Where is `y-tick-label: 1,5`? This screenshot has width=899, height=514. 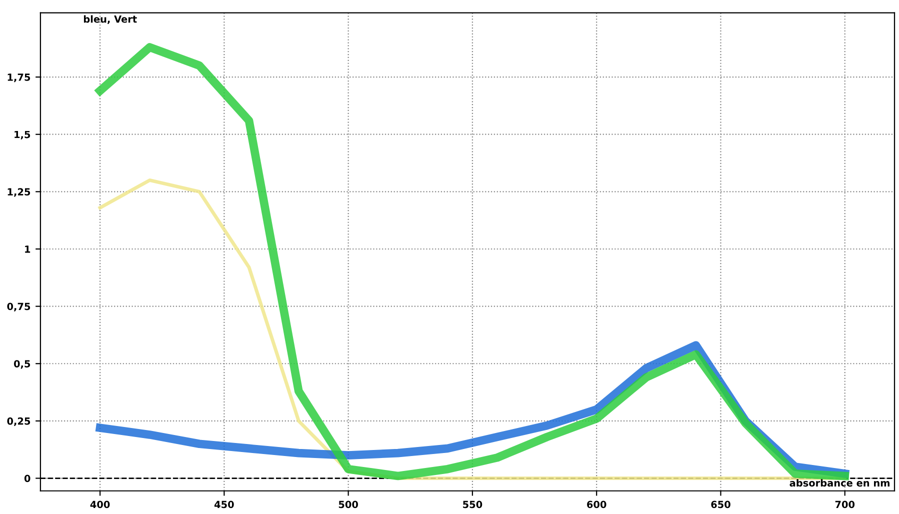
y-tick-label: 1,5 is located at coordinates (22, 135).